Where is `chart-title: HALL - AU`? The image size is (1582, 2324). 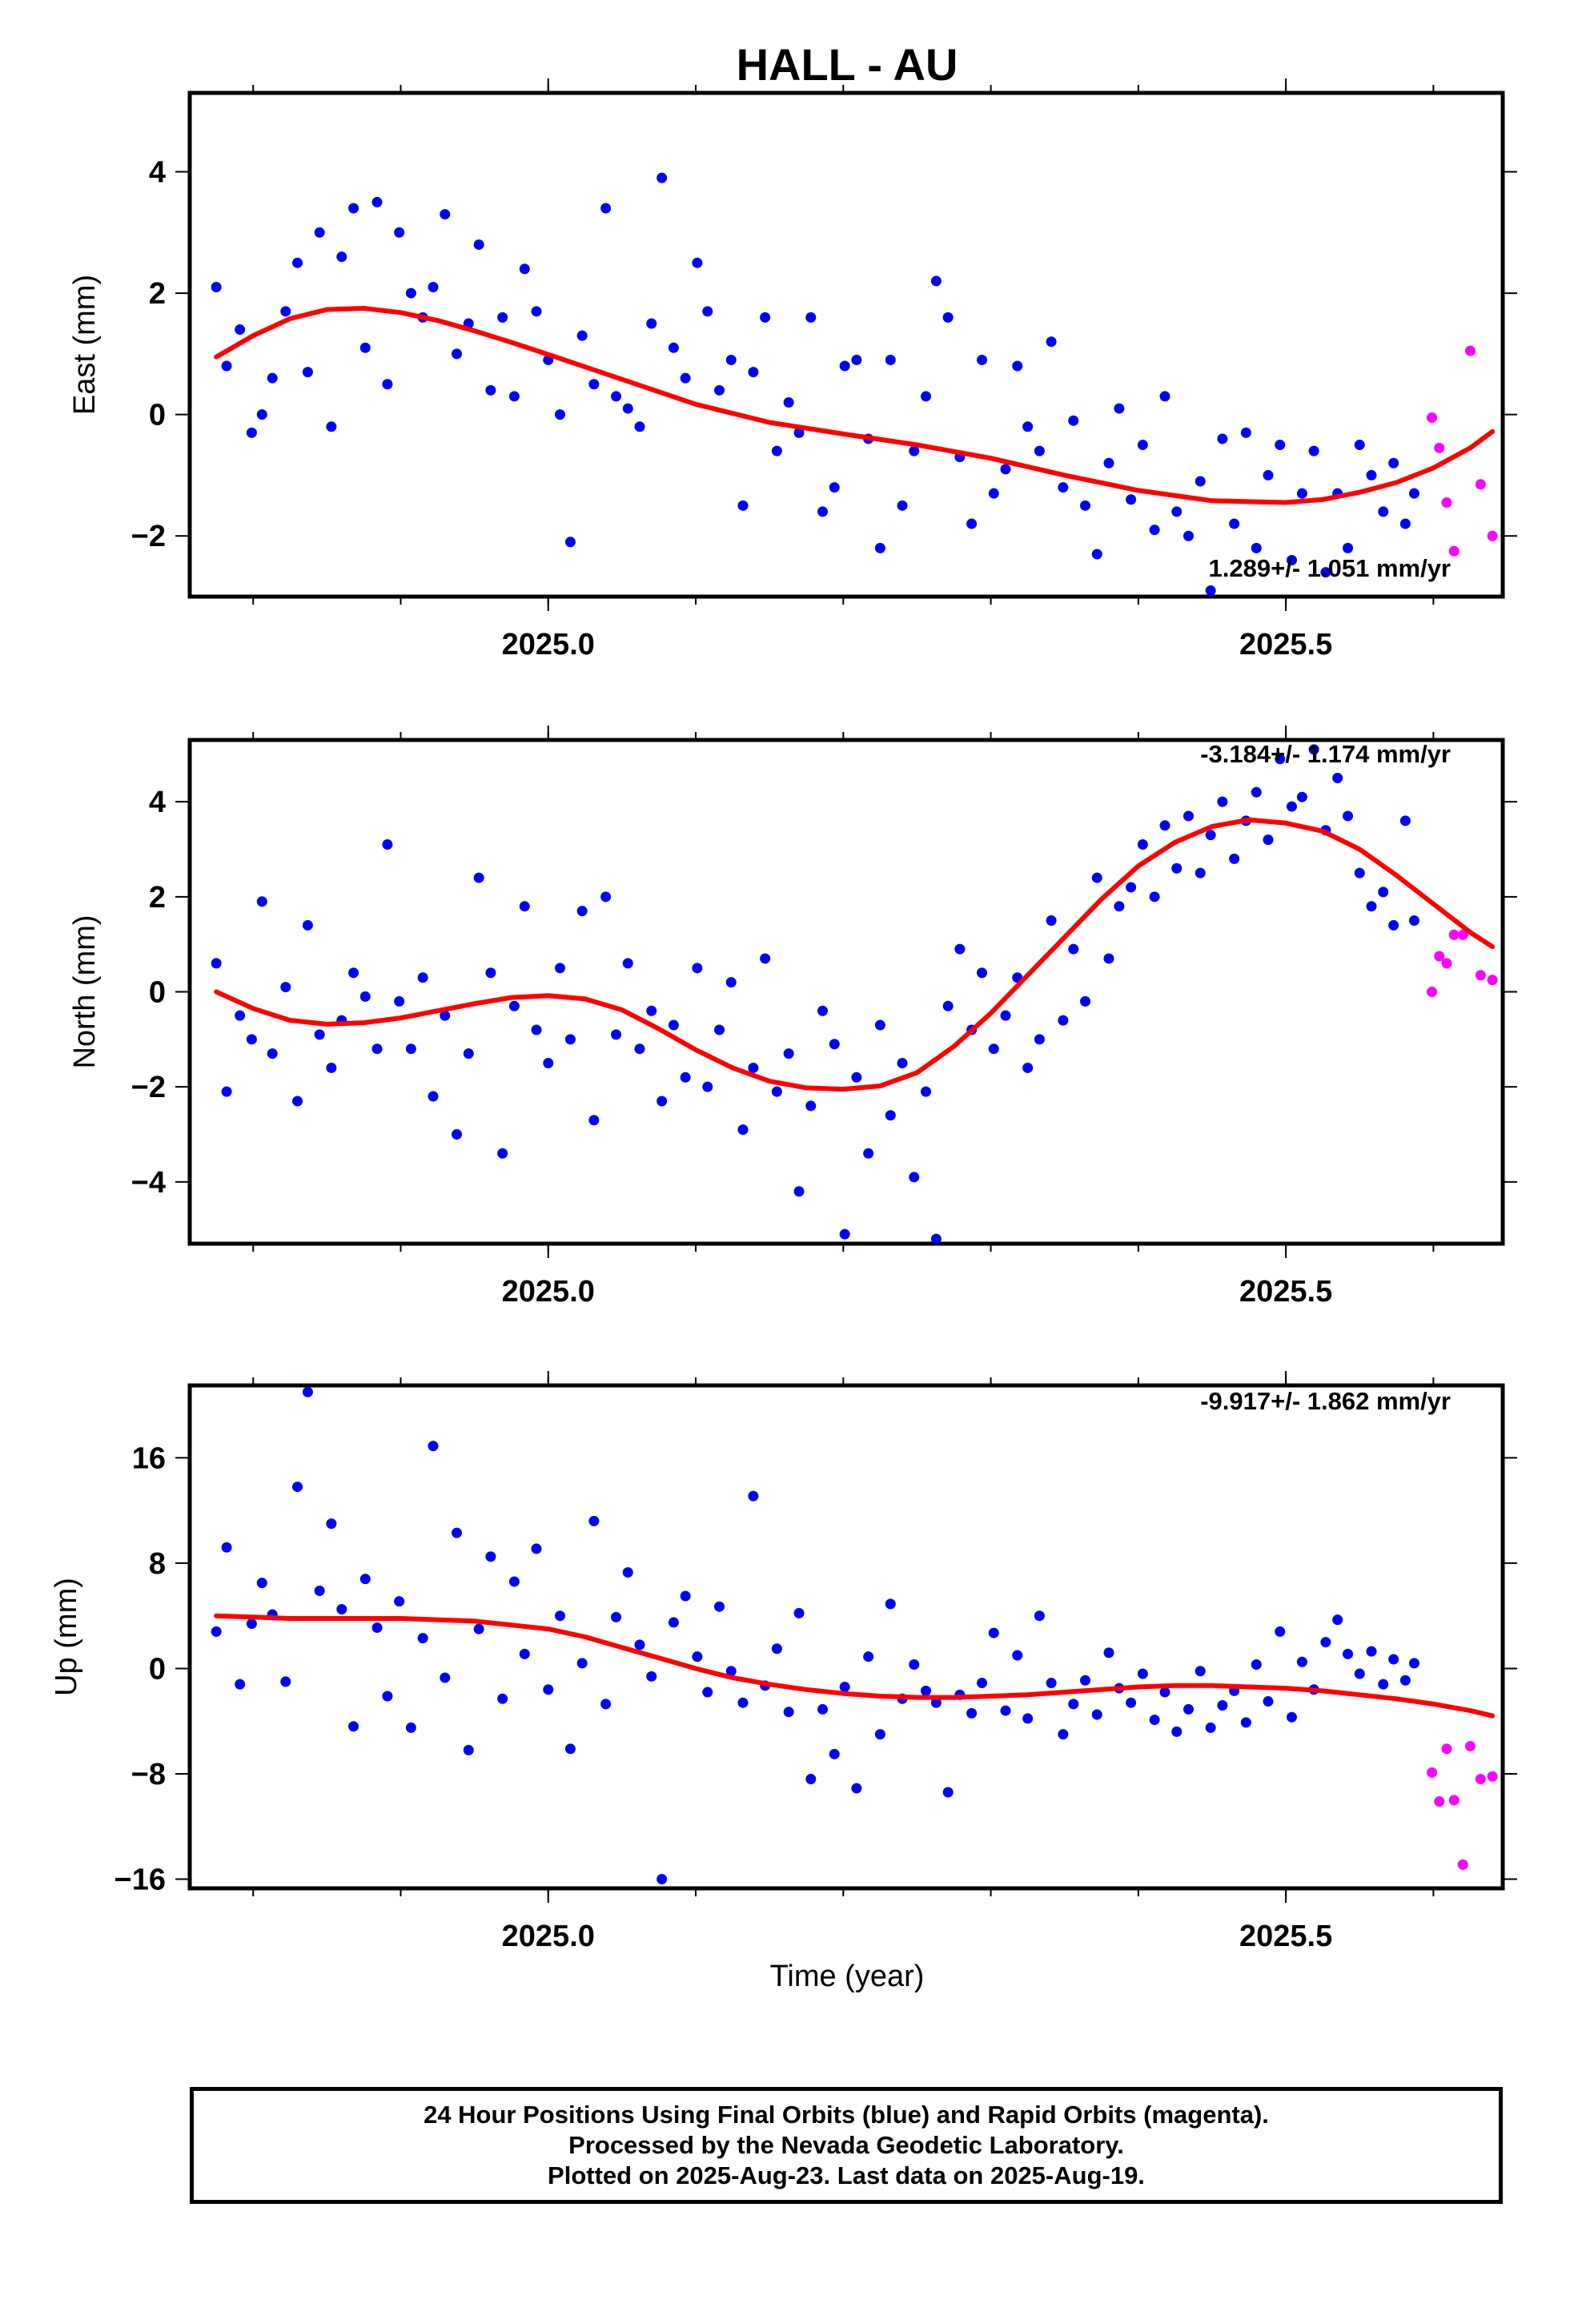 chart-title: HALL - AU is located at coordinates (847, 64).